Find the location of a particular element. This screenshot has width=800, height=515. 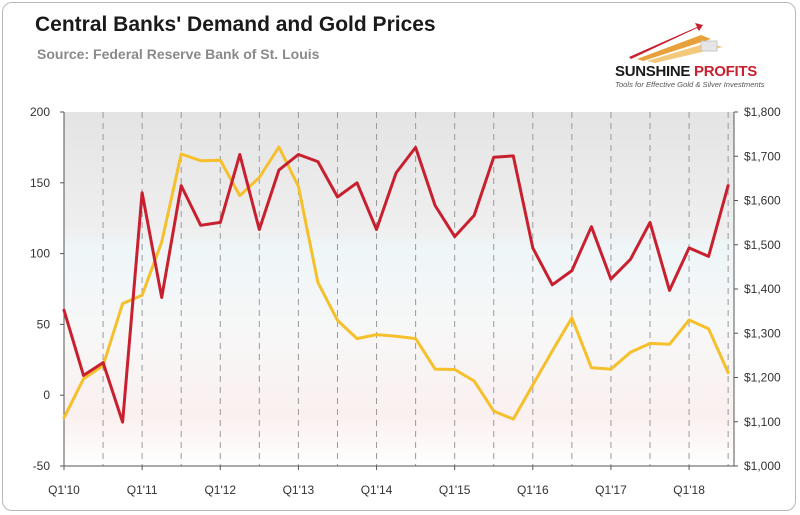

x-tick-label: Q1'13 is located at coordinates (299, 490).